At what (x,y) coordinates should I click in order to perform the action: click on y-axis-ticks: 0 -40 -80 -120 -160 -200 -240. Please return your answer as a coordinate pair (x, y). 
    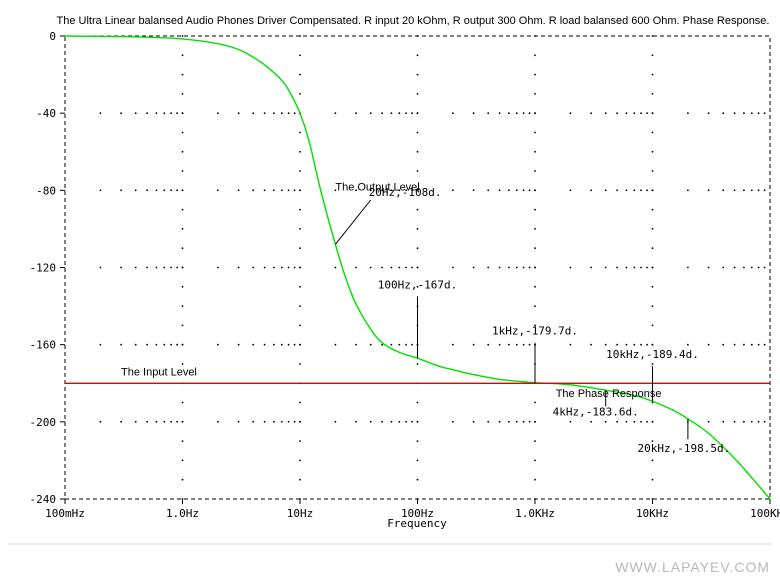
    Looking at the image, I should click on (47, 268).